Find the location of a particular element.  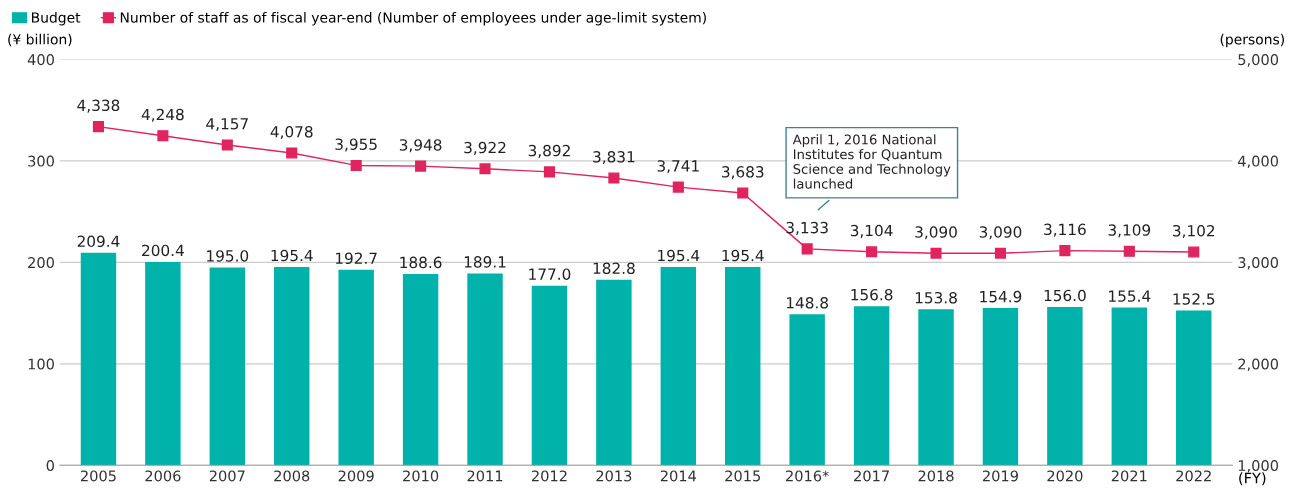

data-label: 154.9 is located at coordinates (1001, 296).